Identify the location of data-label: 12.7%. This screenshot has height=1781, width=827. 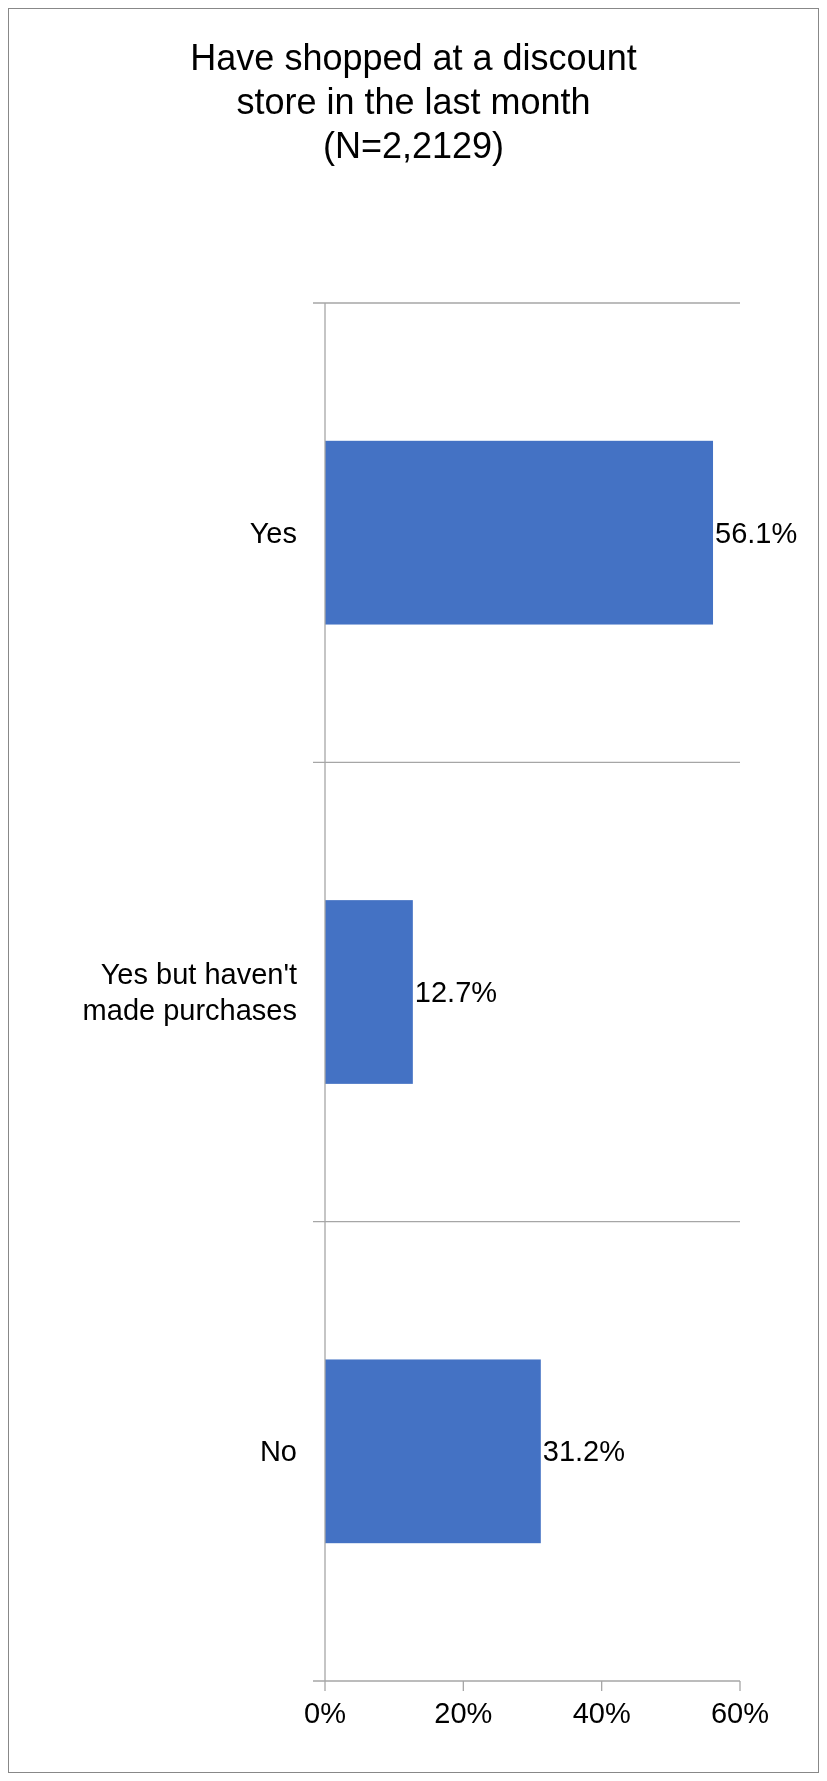
(456, 992).